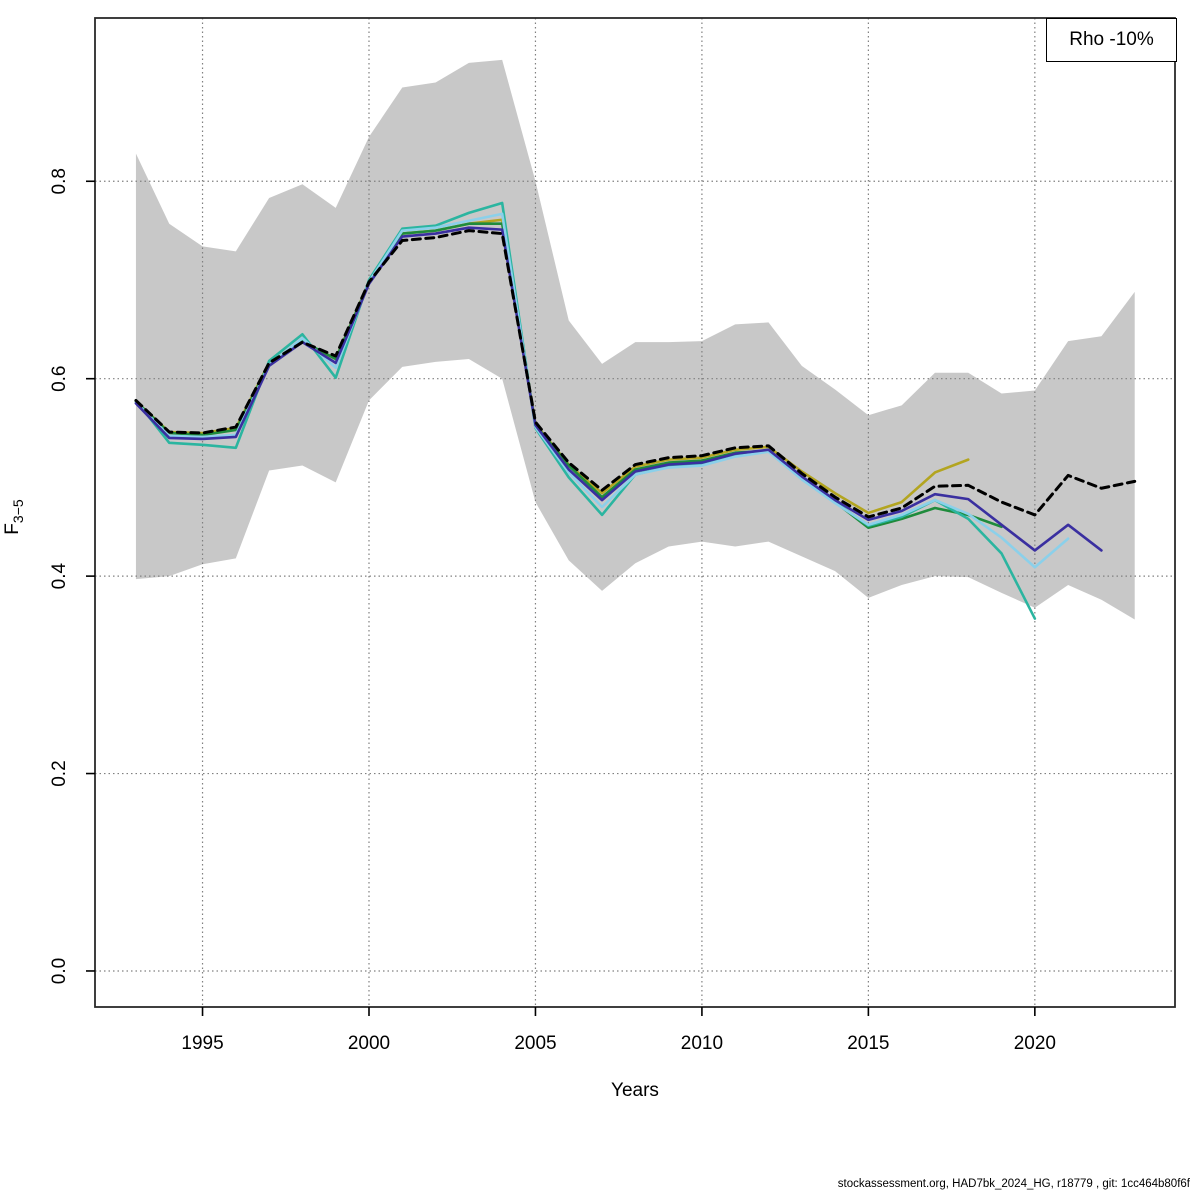 Image resolution: width=1200 pixels, height=1200 pixels. Describe the element at coordinates (59, 181) in the screenshot. I see `y-tick-label: 0.8` at that location.